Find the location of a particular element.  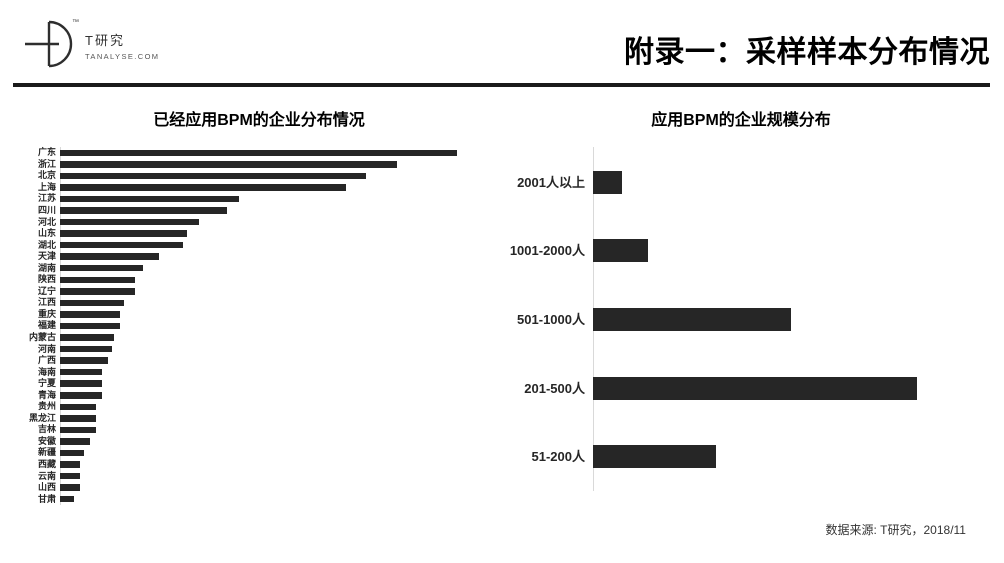

bar-row: 201-500人 is located at coordinates (708, 388).